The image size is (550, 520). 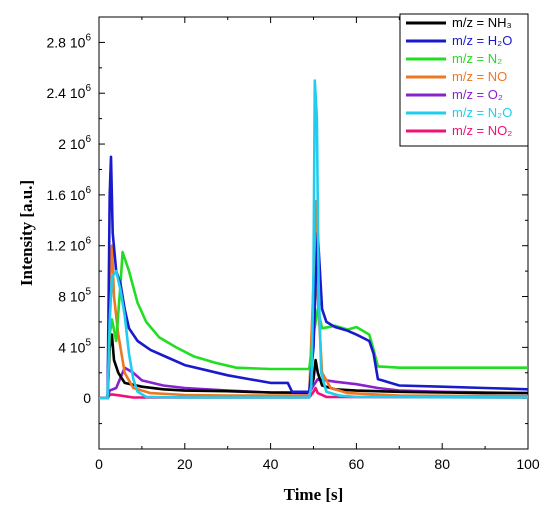 I want to click on y-axis-title: Intensity [a.u.], so click(x=26, y=233).